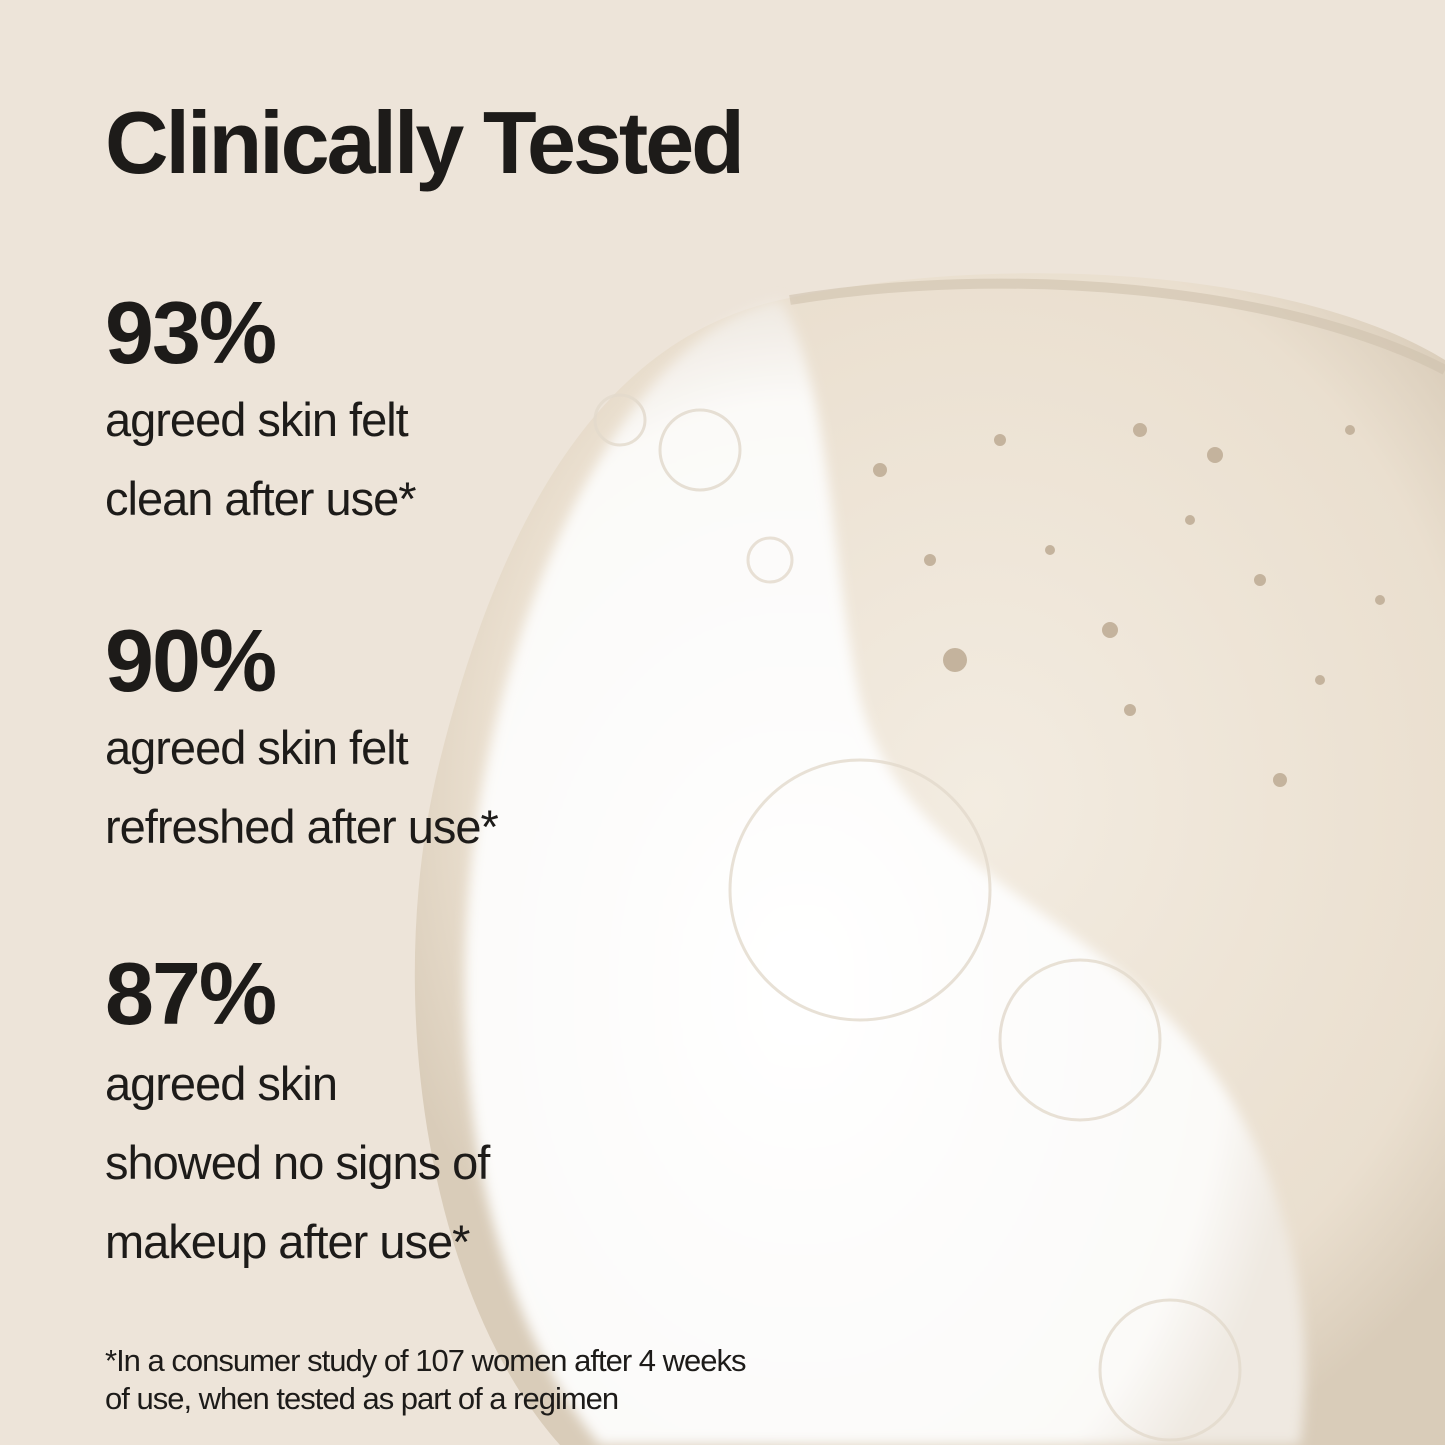  What do you see at coordinates (221, 1083) in the screenshot?
I see `stat-line: agreed skin` at bounding box center [221, 1083].